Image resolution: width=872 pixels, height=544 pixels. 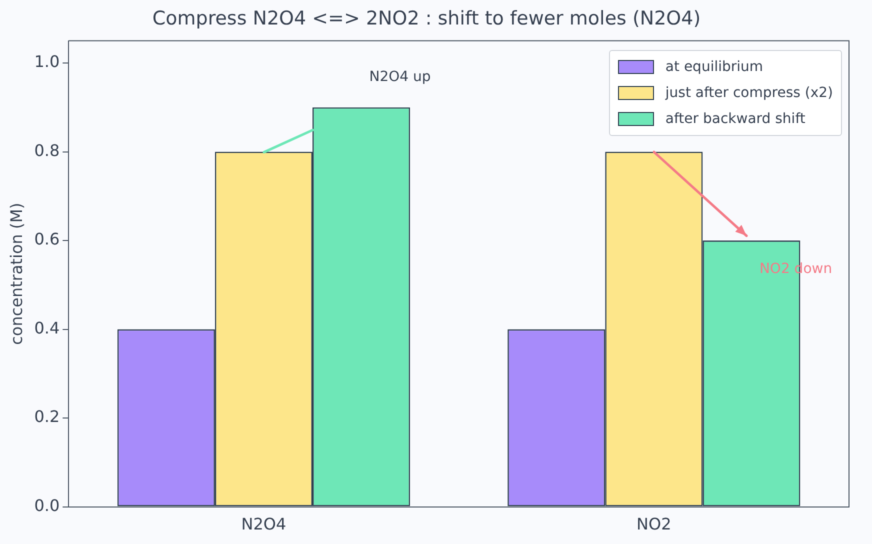 I want to click on legend-label: at equilibrium, so click(x=714, y=67).